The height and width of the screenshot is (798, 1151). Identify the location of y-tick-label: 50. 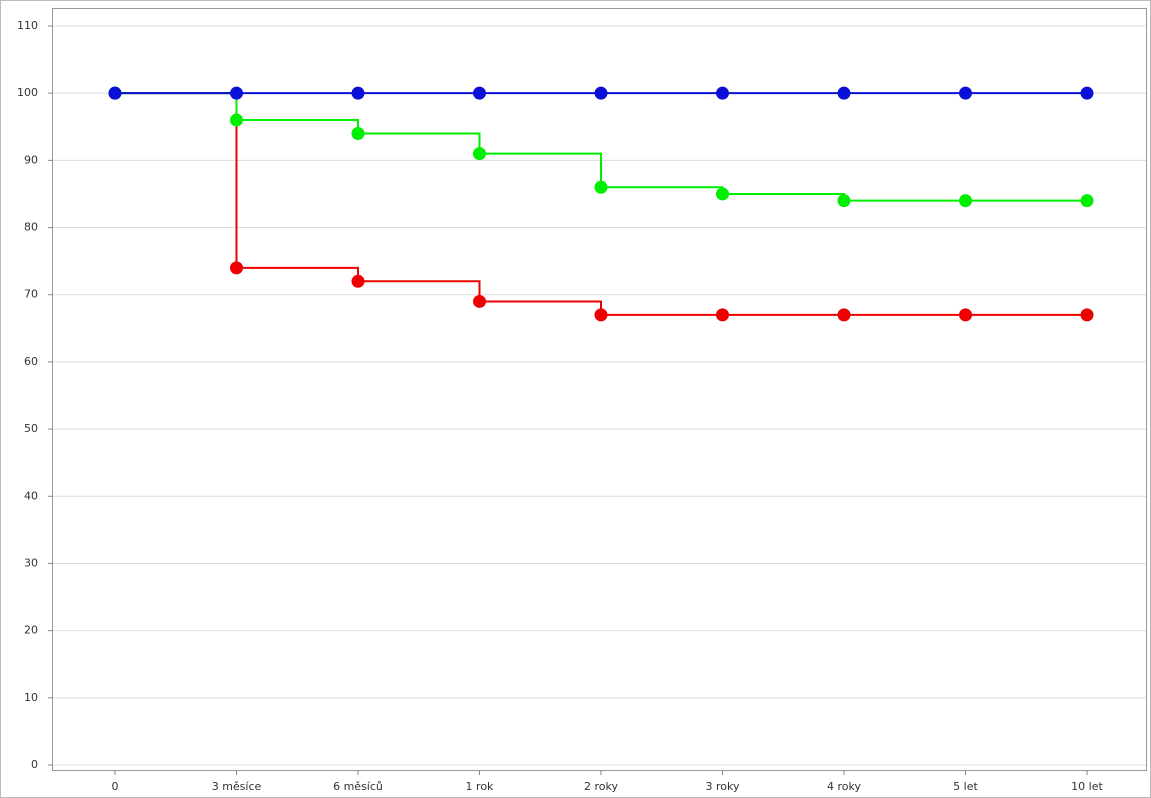
(31, 428).